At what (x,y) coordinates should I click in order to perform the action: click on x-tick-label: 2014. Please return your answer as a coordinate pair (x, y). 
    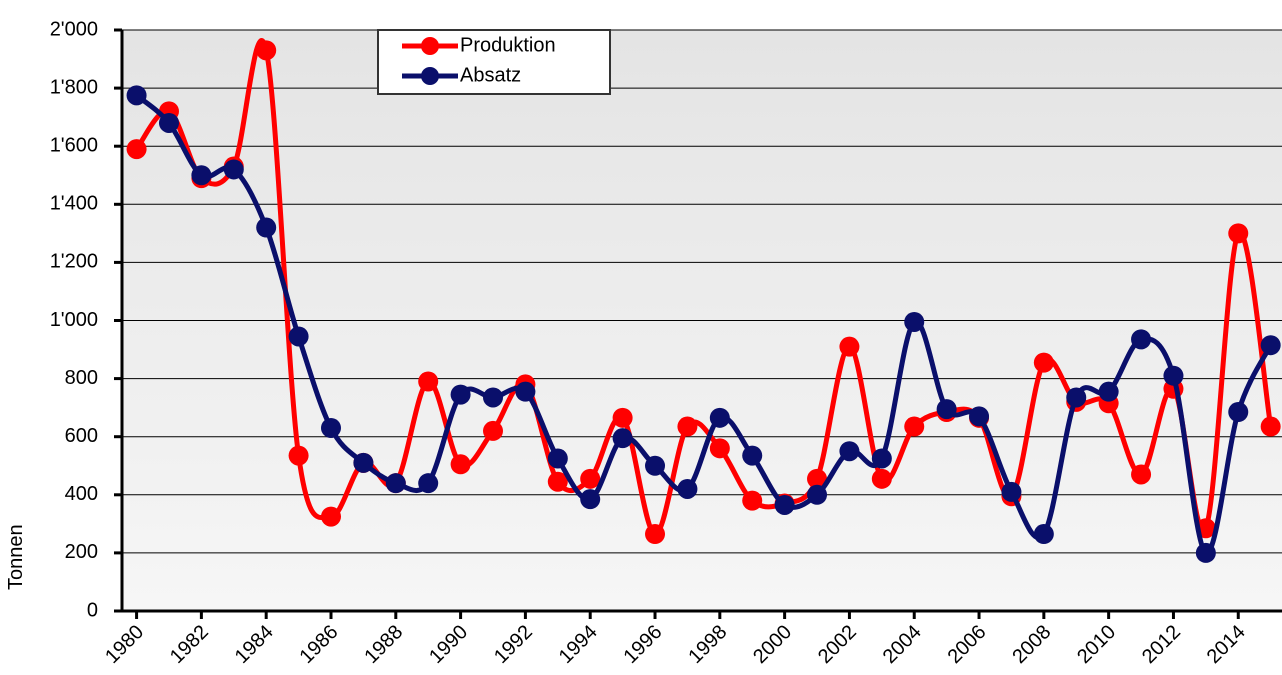
    Looking at the image, I should click on (1226, 644).